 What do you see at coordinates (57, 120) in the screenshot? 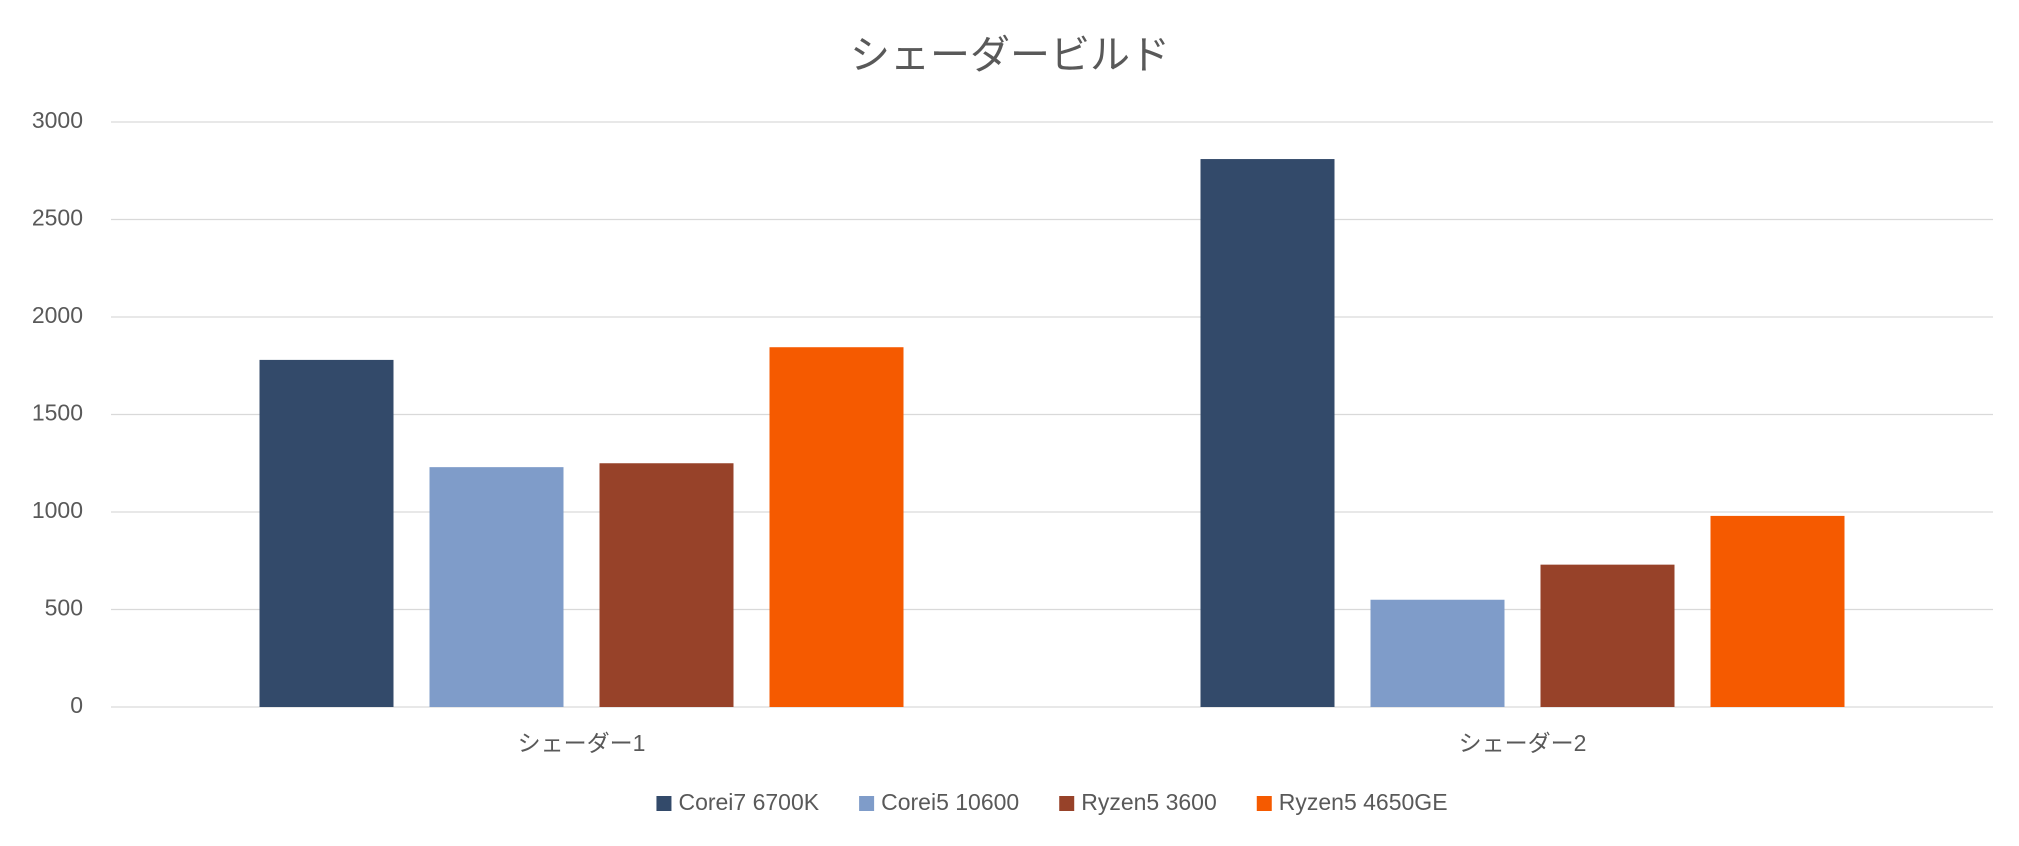
I see `y-tick-label: 3000` at bounding box center [57, 120].